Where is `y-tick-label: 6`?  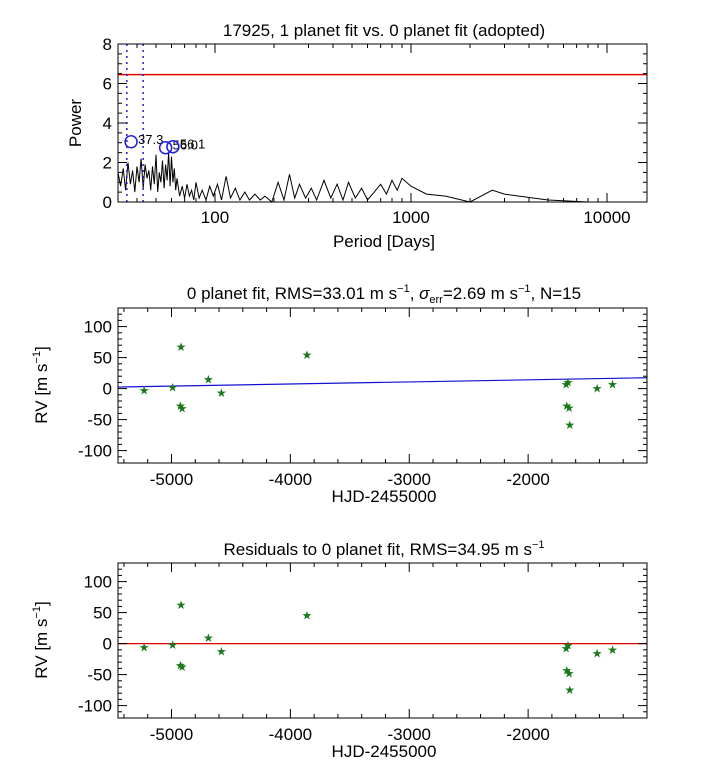 y-tick-label: 6 is located at coordinates (107, 84).